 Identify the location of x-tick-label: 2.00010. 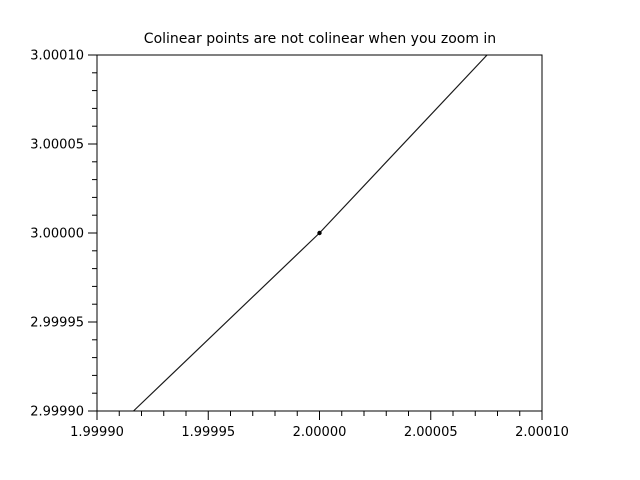
(542, 432).